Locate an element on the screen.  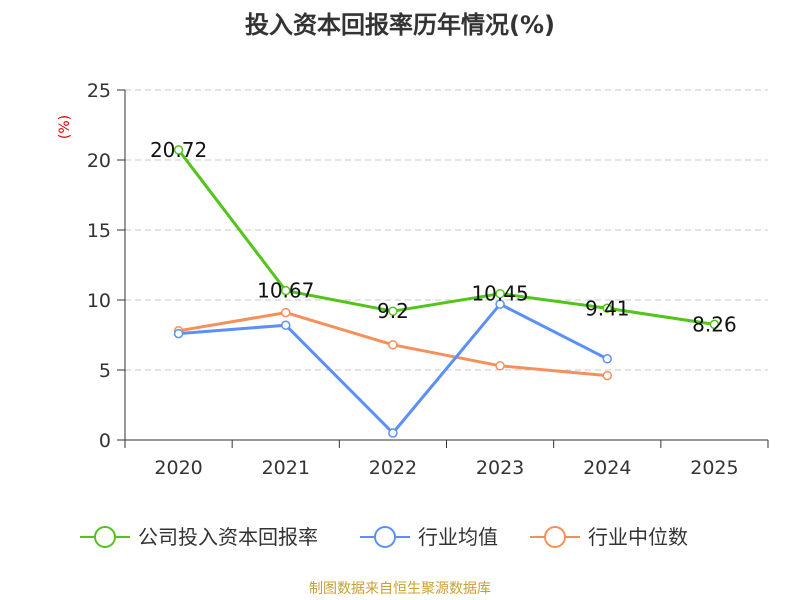
data-label: 10.67 is located at coordinates (285, 291).